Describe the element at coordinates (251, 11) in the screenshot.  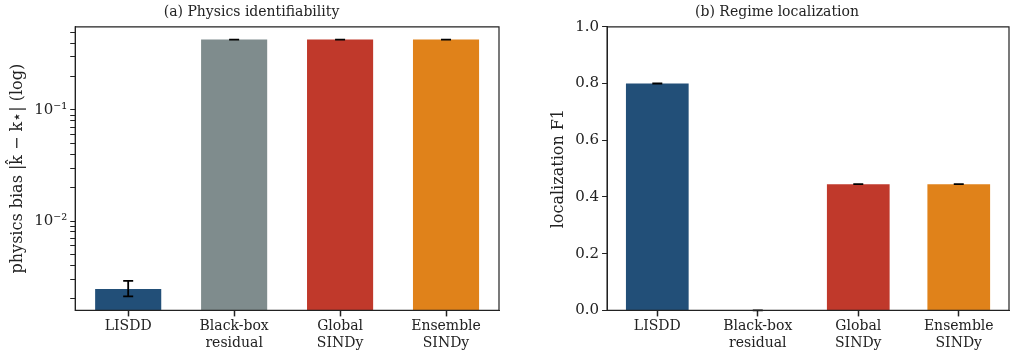
I see `chart-title: (a) Physics identifiability` at that location.